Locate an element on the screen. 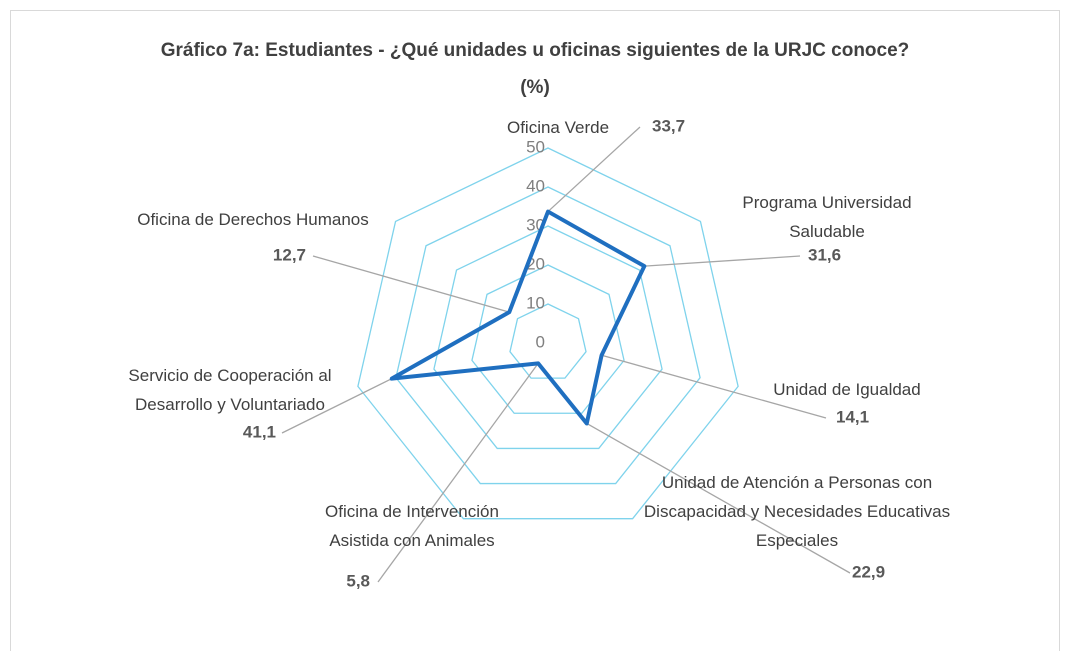  data-line is located at coordinates (518, 317).